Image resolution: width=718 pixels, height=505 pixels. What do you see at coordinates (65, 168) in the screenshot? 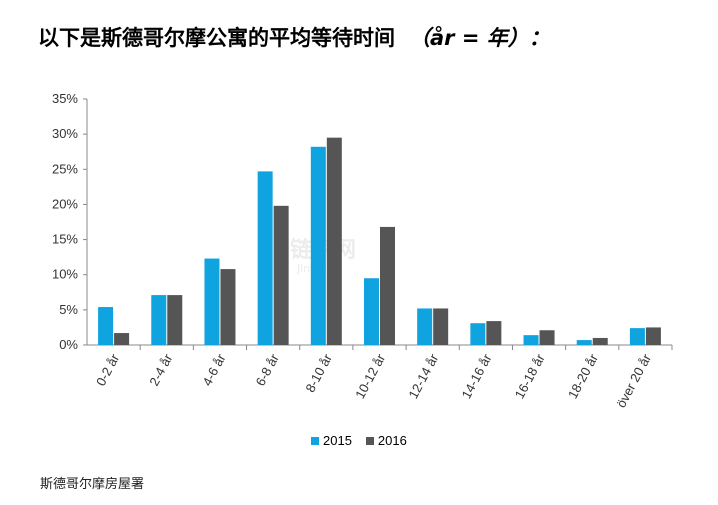
I see `y-tick-label: 25%` at bounding box center [65, 168].